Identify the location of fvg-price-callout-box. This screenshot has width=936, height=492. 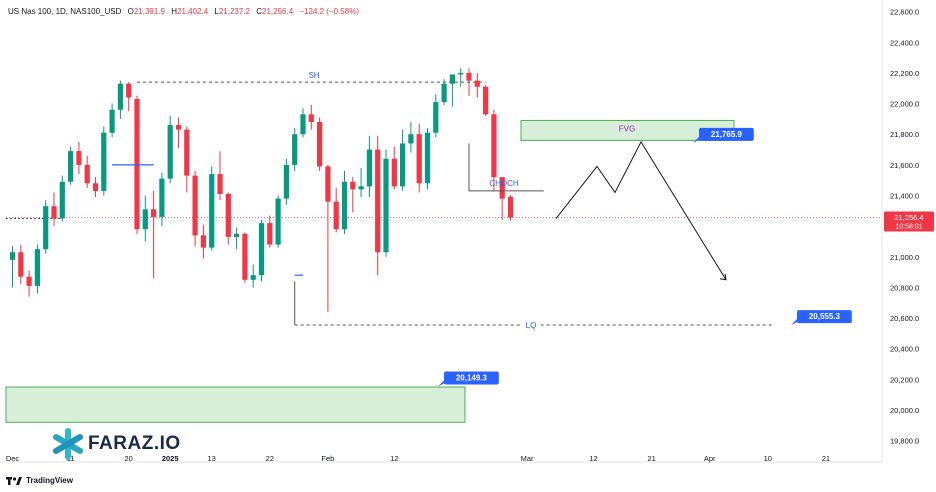
(726, 134).